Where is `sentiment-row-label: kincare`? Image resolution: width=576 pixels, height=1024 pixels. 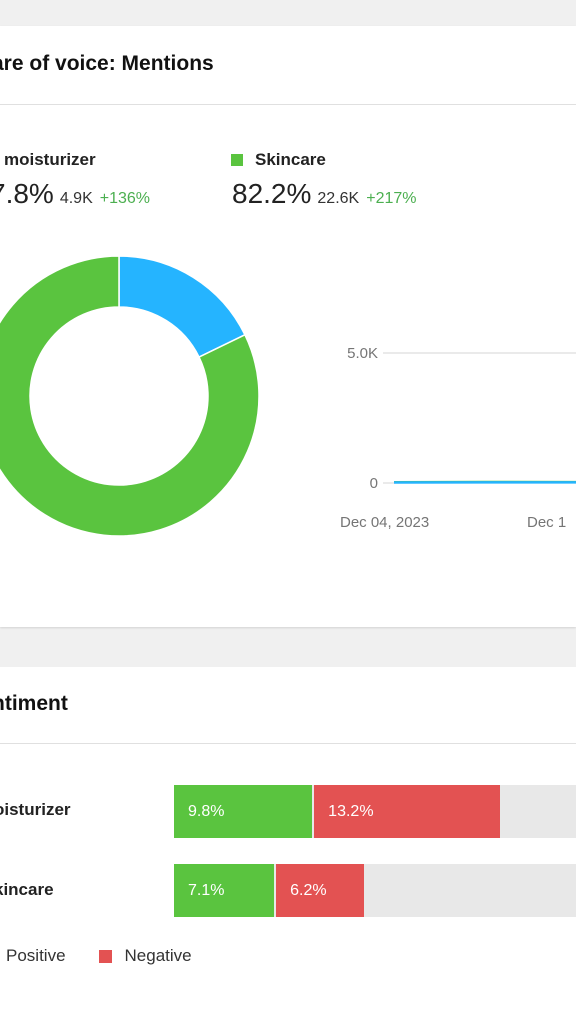 sentiment-row-label: kincare is located at coordinates (27, 889).